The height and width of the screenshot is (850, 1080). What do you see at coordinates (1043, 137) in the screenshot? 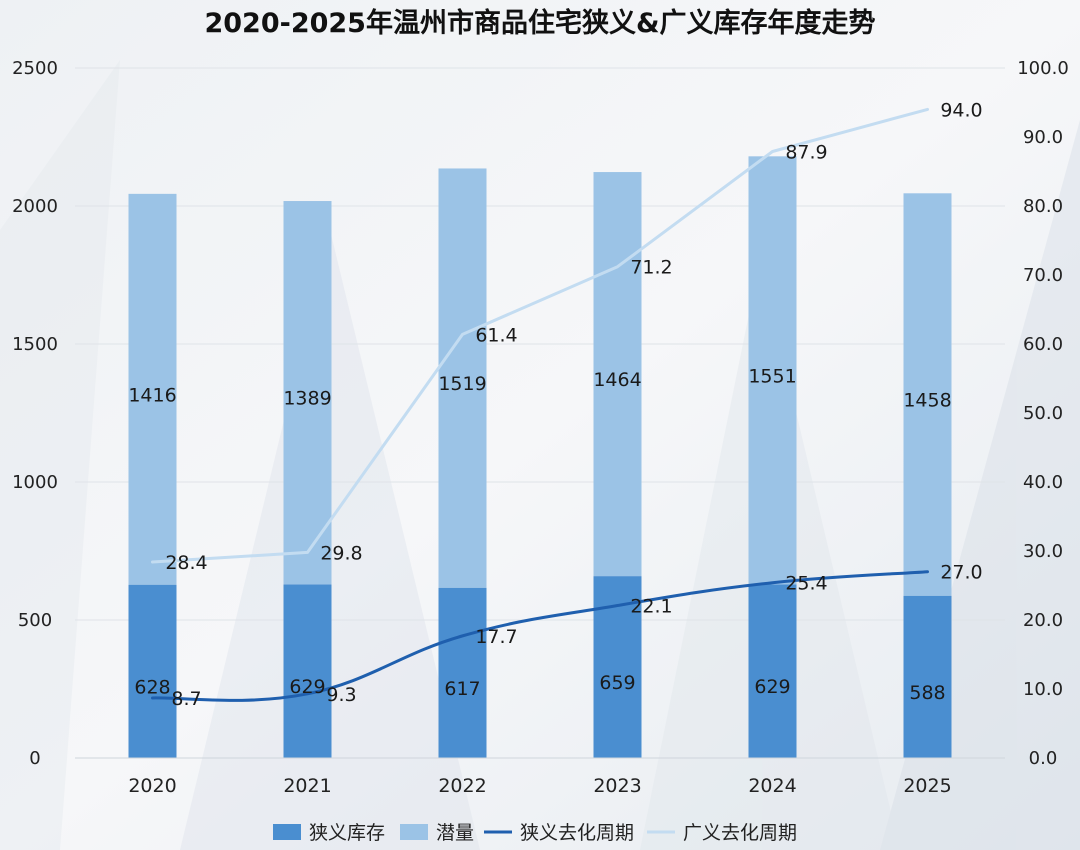
I see `y-right-tick-label: 90.0` at bounding box center [1043, 137].